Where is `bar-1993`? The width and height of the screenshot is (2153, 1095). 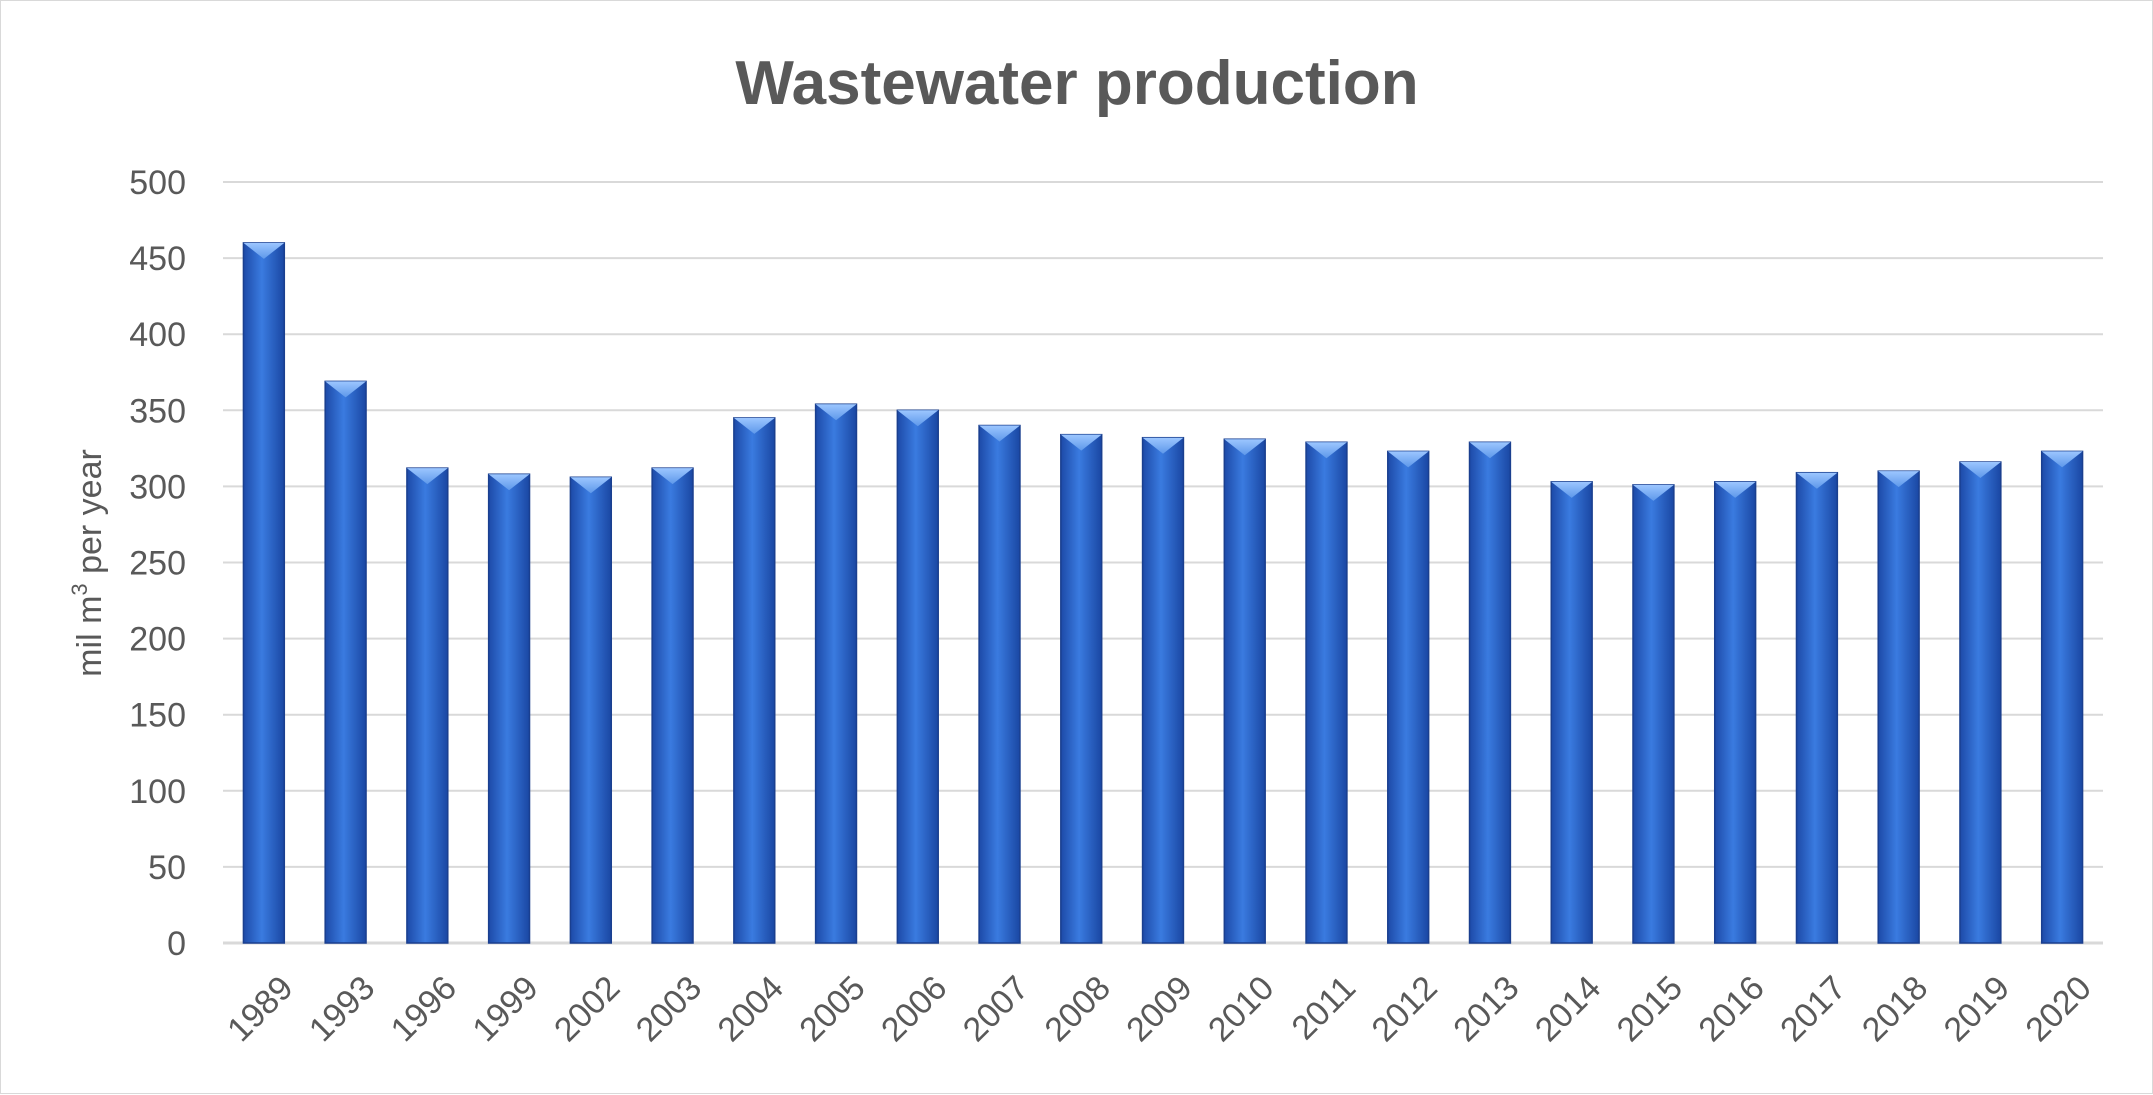
bar-1993 is located at coordinates (345, 662).